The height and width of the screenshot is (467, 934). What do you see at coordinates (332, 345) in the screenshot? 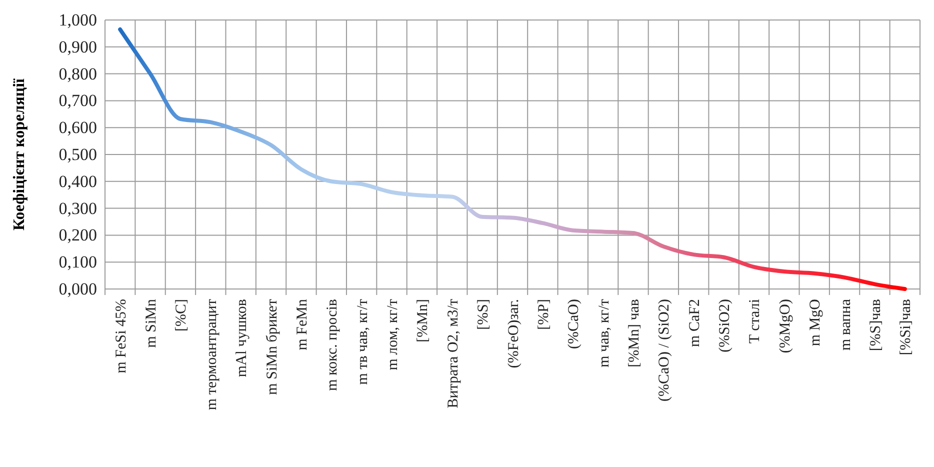
I see `x-tick-label: m кокс. просів` at bounding box center [332, 345].